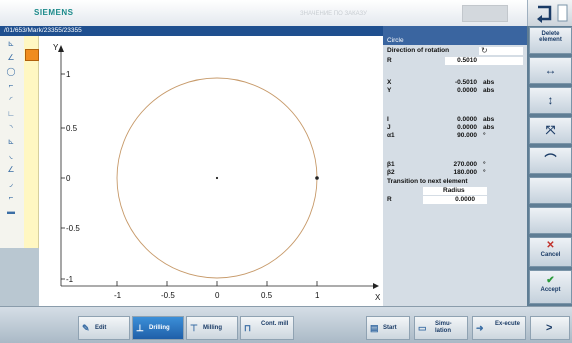  What do you see at coordinates (467, 60) in the screenshot?
I see `R-value: 0.5010` at bounding box center [467, 60].